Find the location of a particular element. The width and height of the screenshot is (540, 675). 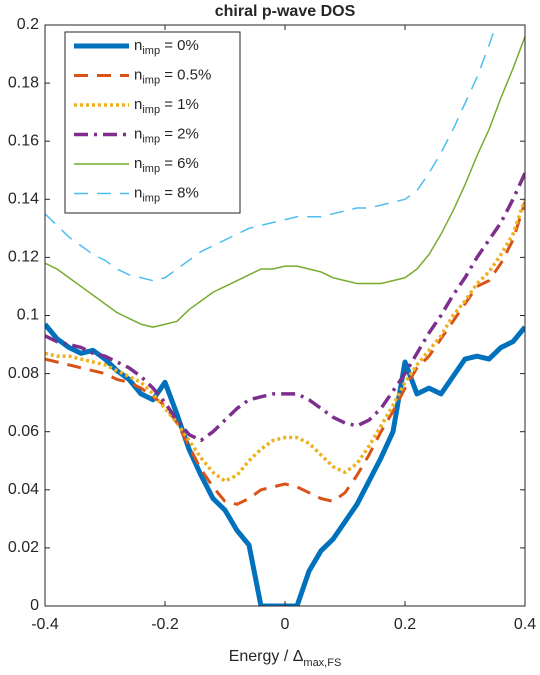

x-tick-label: 0.4 is located at coordinates (525, 624).